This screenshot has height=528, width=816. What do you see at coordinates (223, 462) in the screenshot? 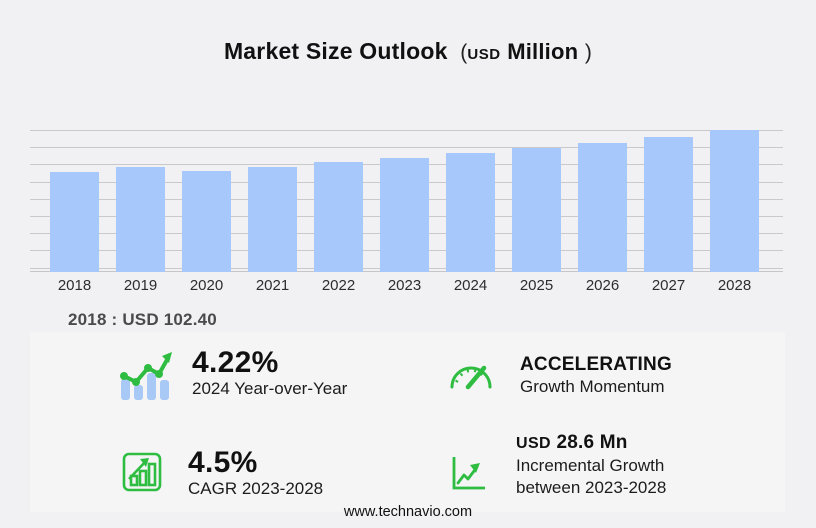
I see `stat-cagr-value: 4.5%` at bounding box center [223, 462].